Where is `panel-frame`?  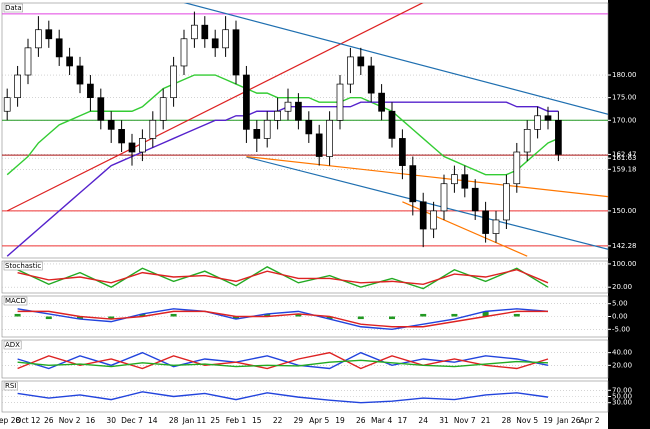 panel-frame is located at coordinates (305, 277).